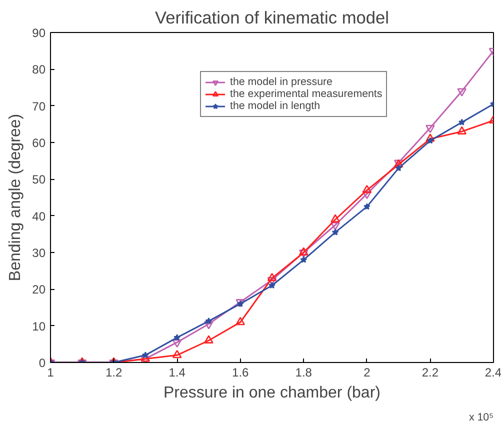  What do you see at coordinates (241, 373) in the screenshot?
I see `x-tick-label: 1.6` at bounding box center [241, 373].